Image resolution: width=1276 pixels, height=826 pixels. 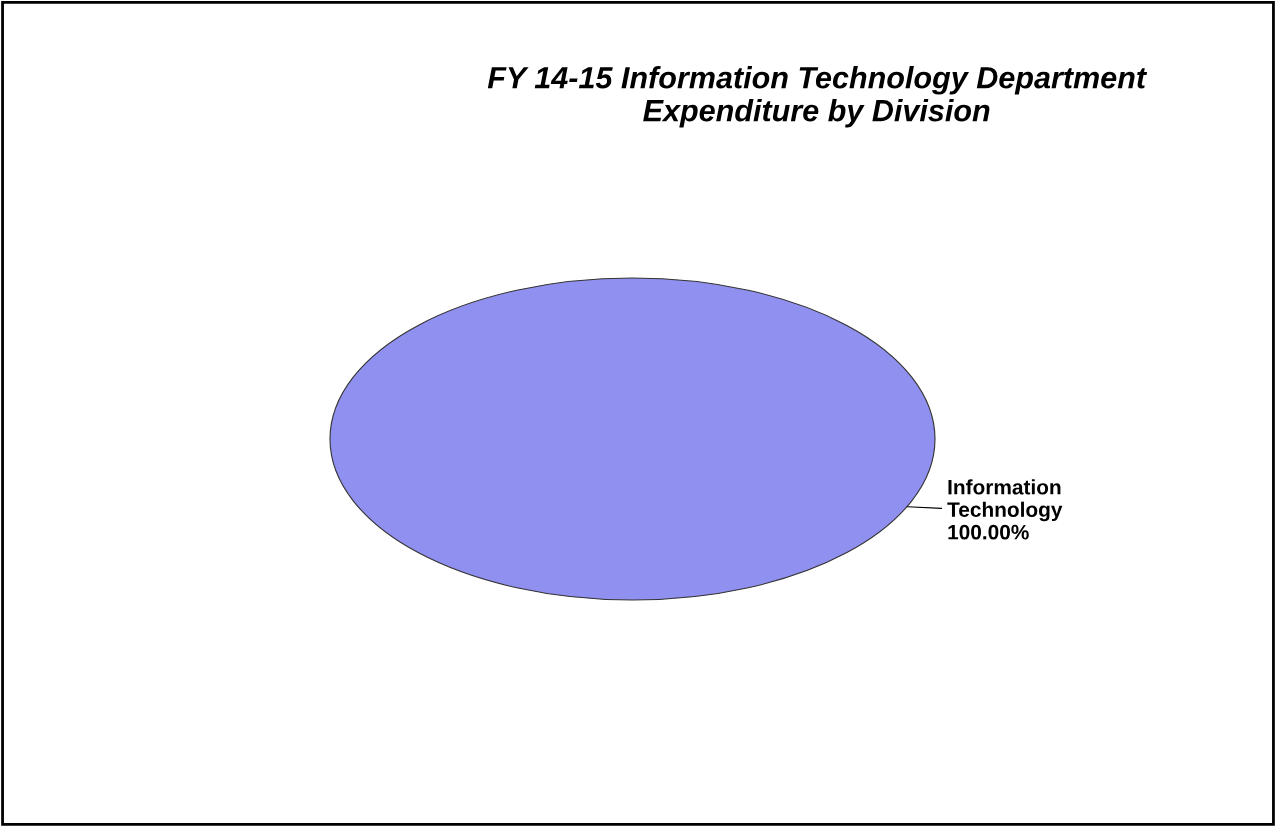 I want to click on chart-title: FY 14-15 Information Technology Department Expenditure by Division, so click(x=817, y=97).